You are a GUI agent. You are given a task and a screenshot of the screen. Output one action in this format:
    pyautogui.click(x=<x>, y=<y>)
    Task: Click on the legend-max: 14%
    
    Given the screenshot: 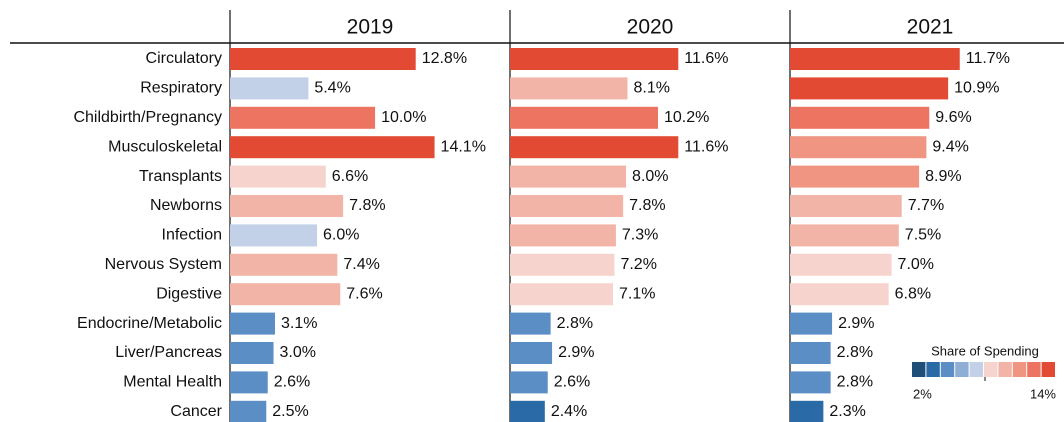 What is the action you would take?
    pyautogui.click(x=1043, y=393)
    